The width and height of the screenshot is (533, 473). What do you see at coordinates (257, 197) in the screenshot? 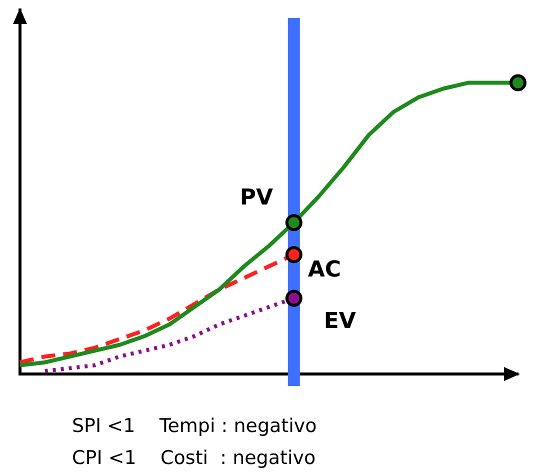
I see `series-label: PV` at bounding box center [257, 197].